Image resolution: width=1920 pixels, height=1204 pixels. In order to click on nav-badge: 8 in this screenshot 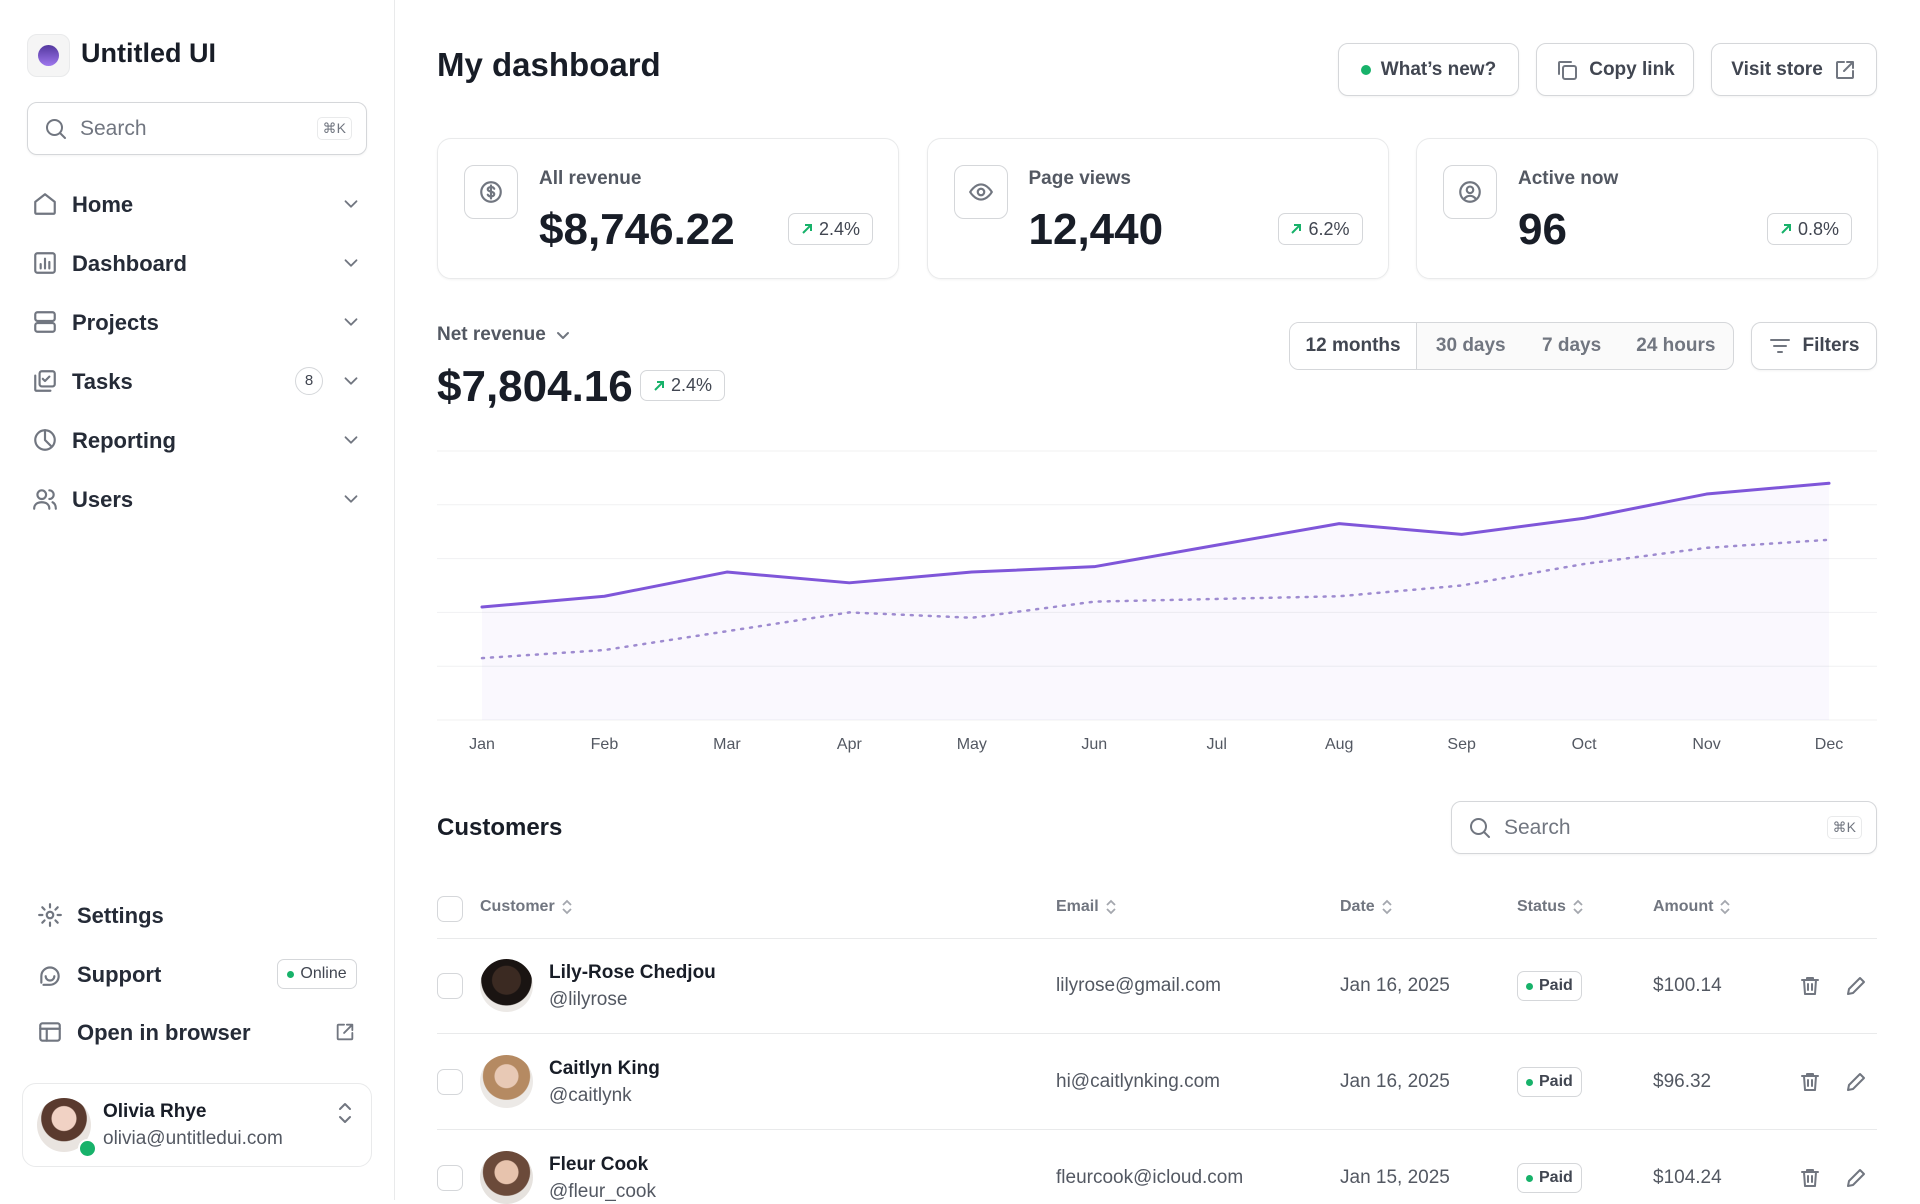, I will do `click(309, 381)`.